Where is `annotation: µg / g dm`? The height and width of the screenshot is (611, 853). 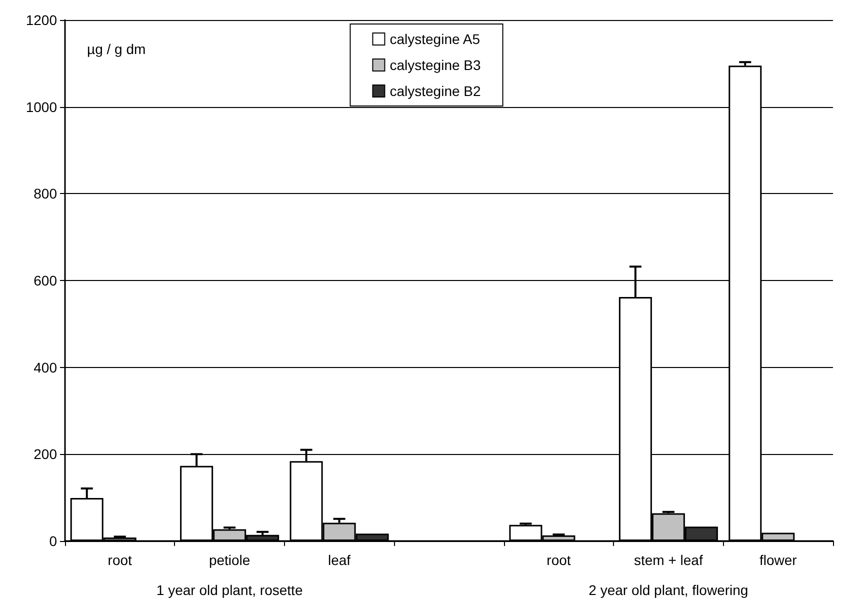 annotation: µg / g dm is located at coordinates (116, 49).